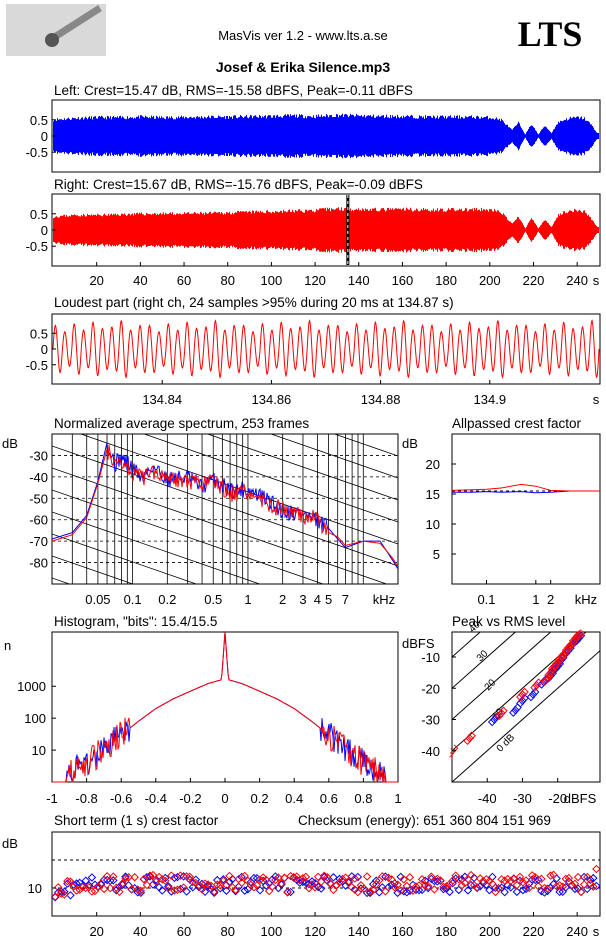 The width and height of the screenshot is (606, 946). Describe the element at coordinates (52, 40) in the screenshot. I see `wrench-head` at that location.